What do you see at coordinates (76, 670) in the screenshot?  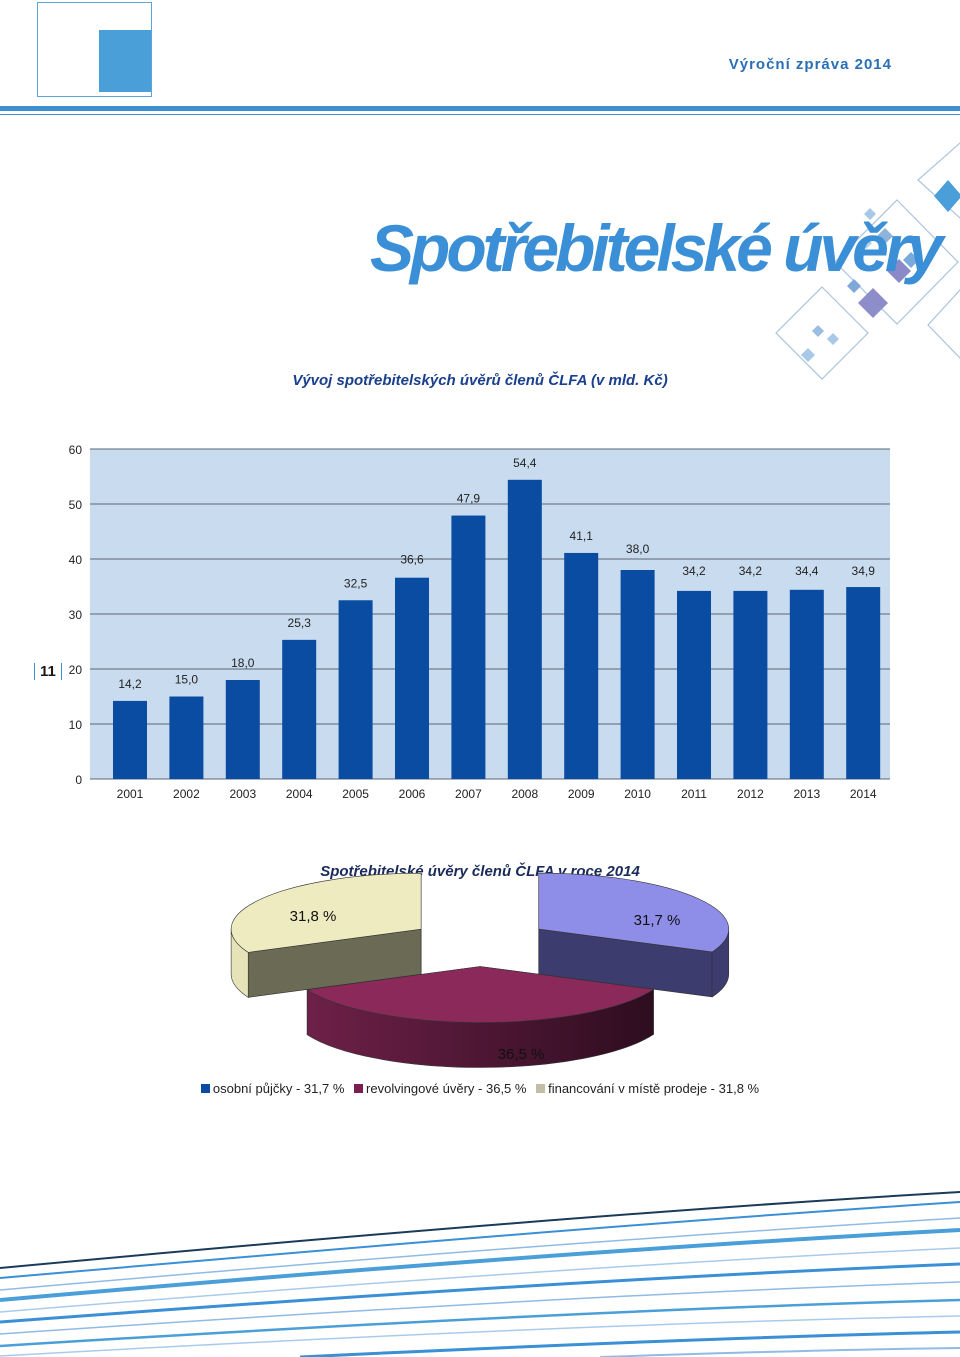 I see `y-tick-label: 20` at bounding box center [76, 670].